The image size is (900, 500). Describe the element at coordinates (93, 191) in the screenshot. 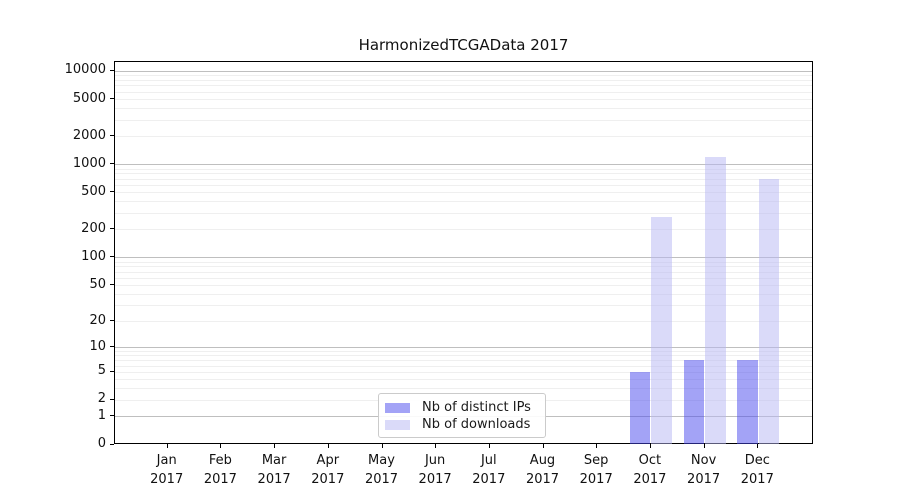

I see `y-tick-label: 500` at that location.